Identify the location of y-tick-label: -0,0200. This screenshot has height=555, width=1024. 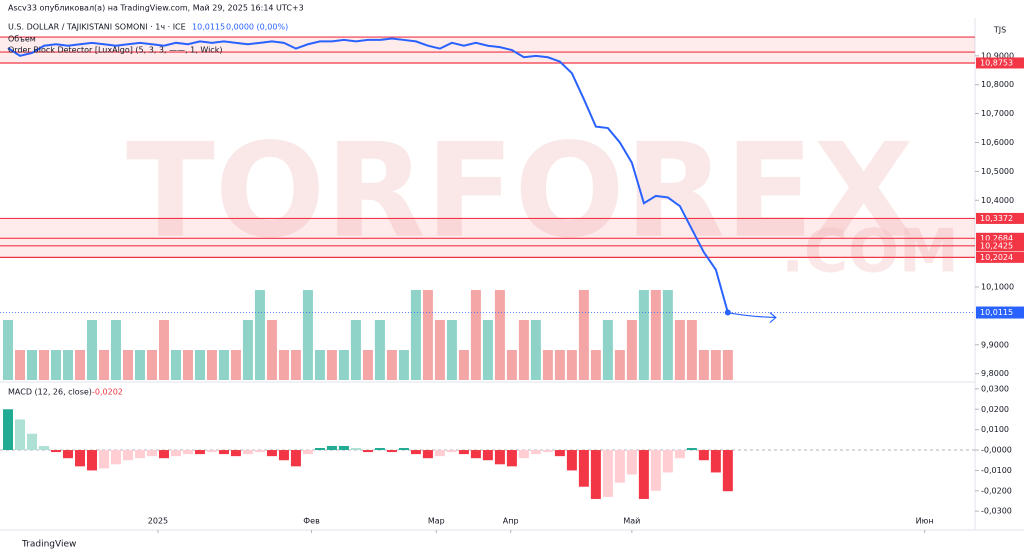
(996, 490).